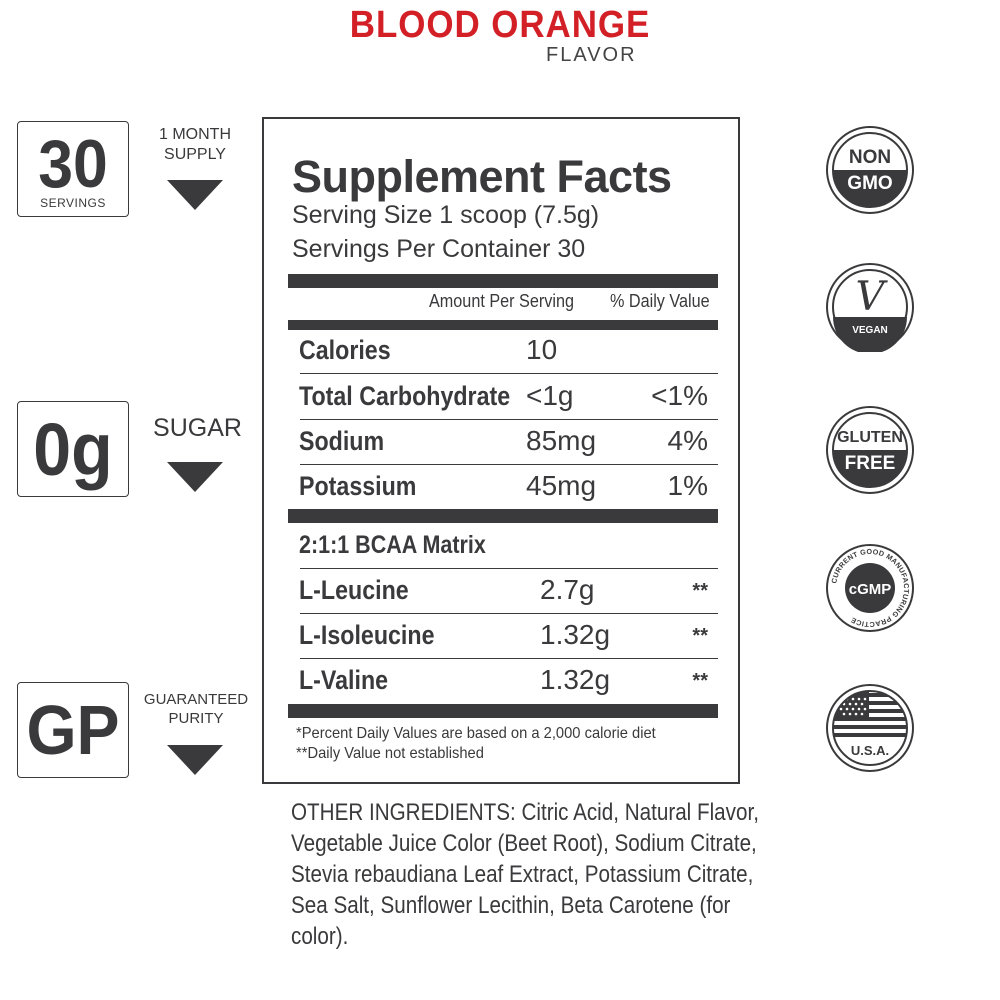  Describe the element at coordinates (73, 203) in the screenshot. I see `servings-label: SERVINGS` at that location.